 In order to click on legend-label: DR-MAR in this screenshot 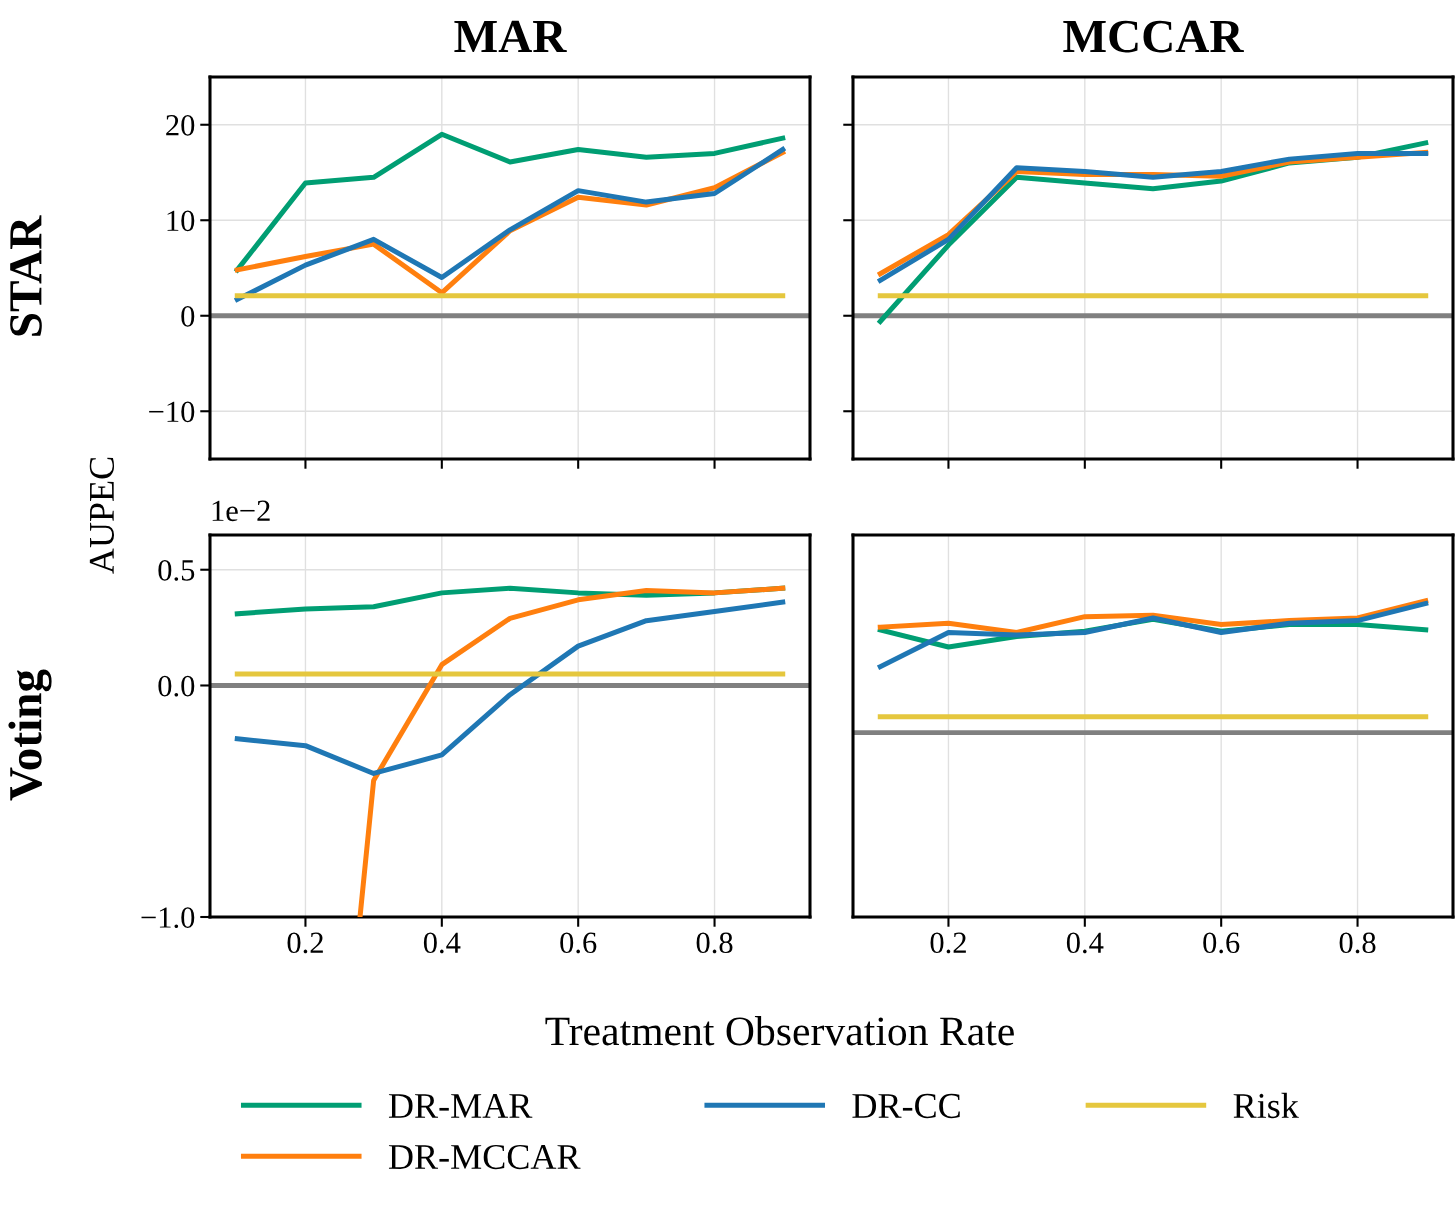, I will do `click(460, 1105)`.